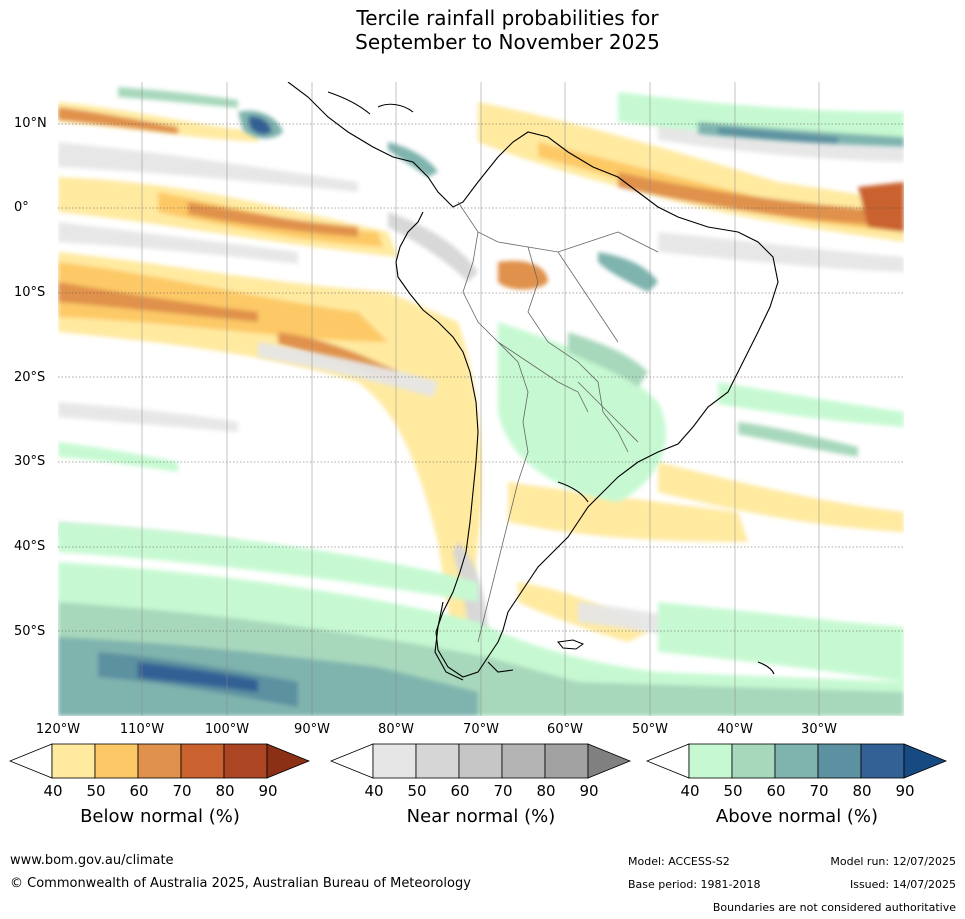 The width and height of the screenshot is (965, 919). Describe the element at coordinates (160, 816) in the screenshot. I see `colorbar-below-title: Below normal (%)` at that location.